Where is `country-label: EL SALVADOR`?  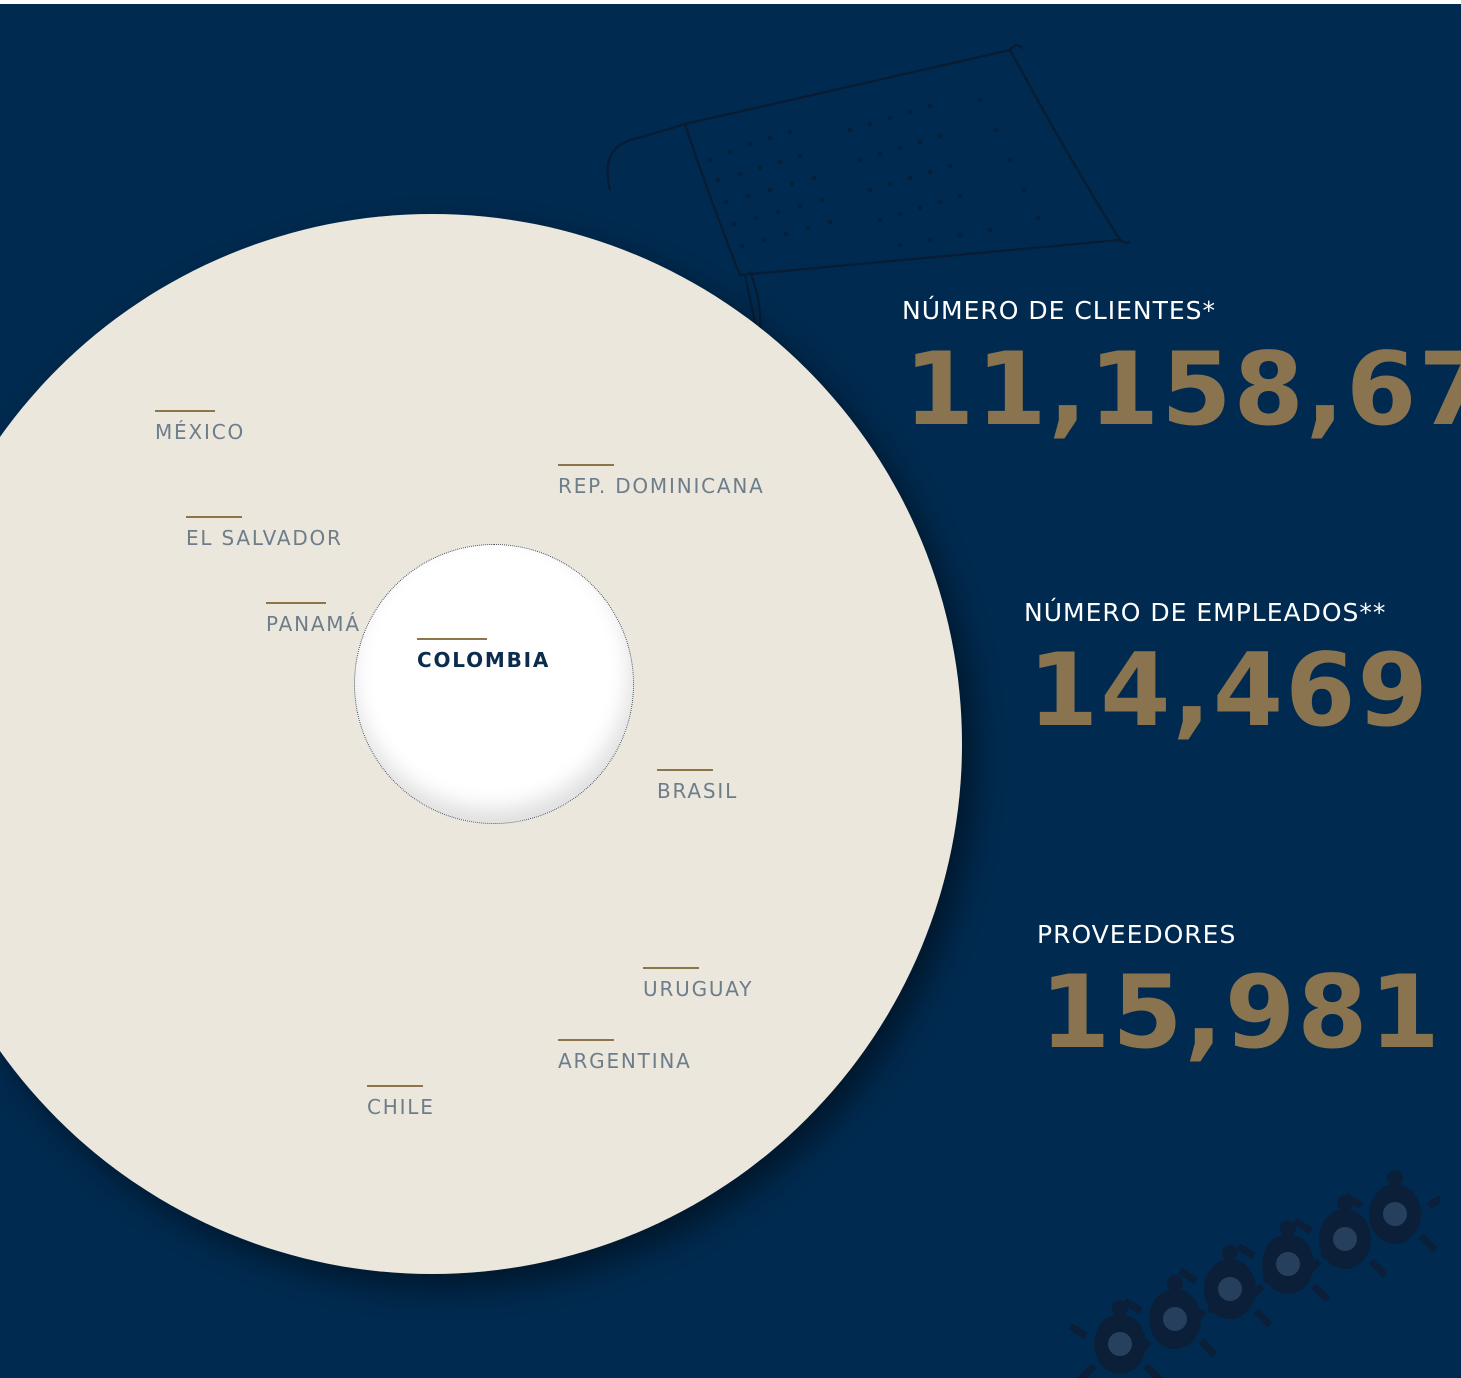
country-label: EL SALVADOR is located at coordinates (264, 538).